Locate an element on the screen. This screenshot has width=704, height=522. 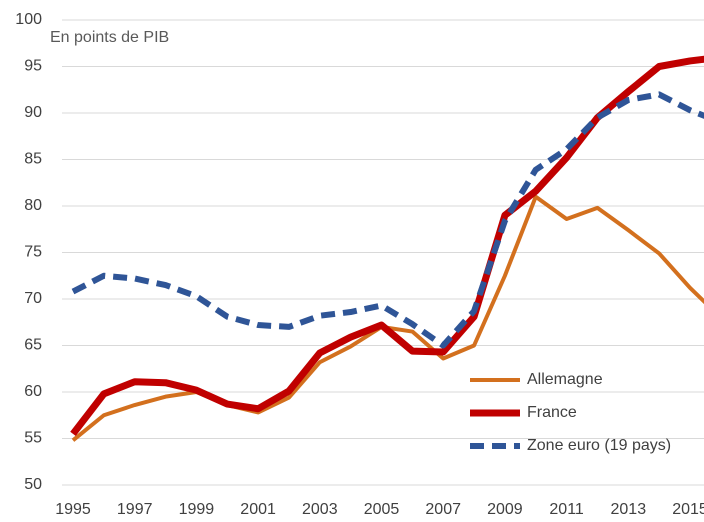
x-tick-label: 1995 is located at coordinates (73, 509).